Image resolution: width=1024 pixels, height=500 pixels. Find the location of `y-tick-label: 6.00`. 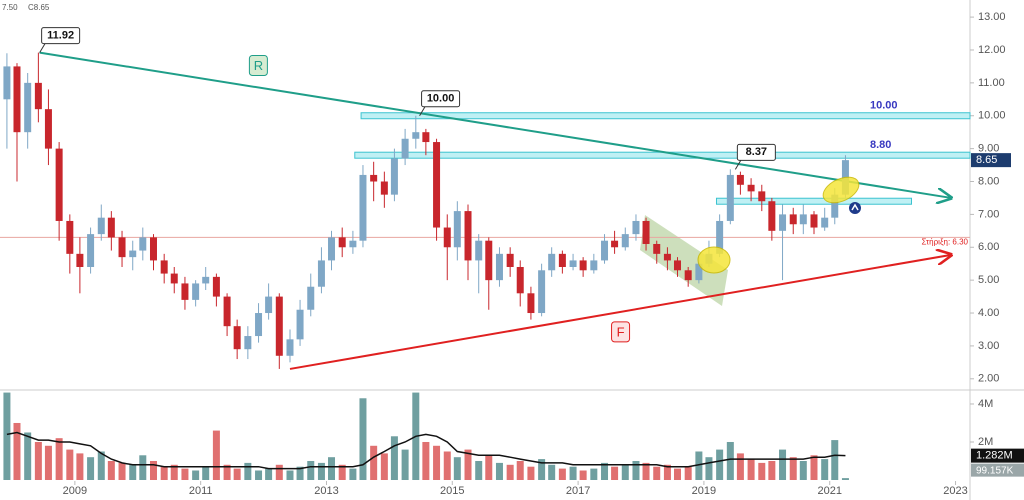

y-tick-label: 6.00 is located at coordinates (988, 247).